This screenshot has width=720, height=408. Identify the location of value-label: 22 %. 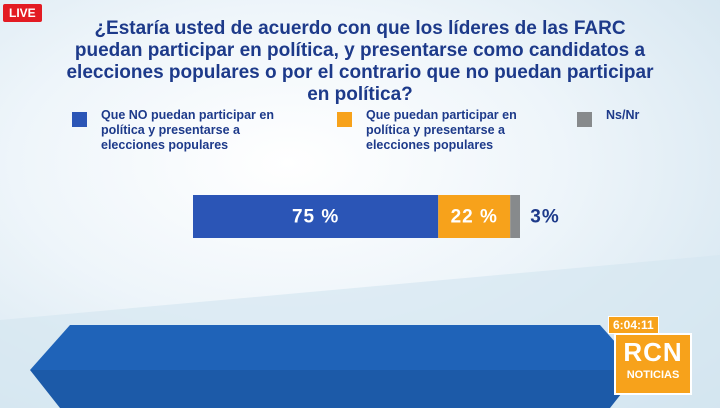
(474, 217).